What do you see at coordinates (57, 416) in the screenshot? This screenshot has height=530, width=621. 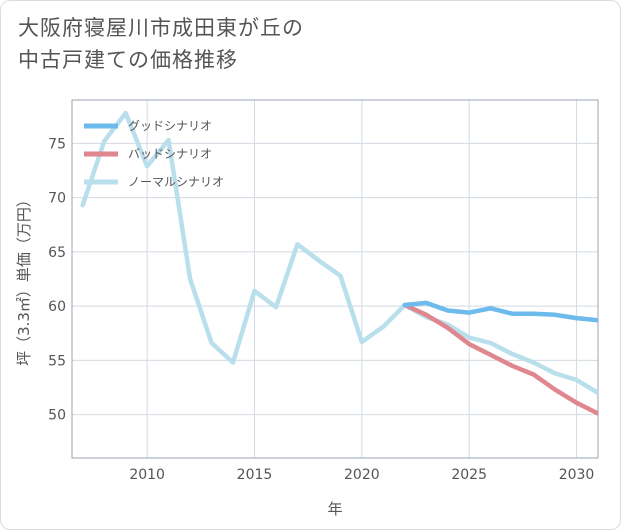 I see `y-tick-label: 50` at bounding box center [57, 416].